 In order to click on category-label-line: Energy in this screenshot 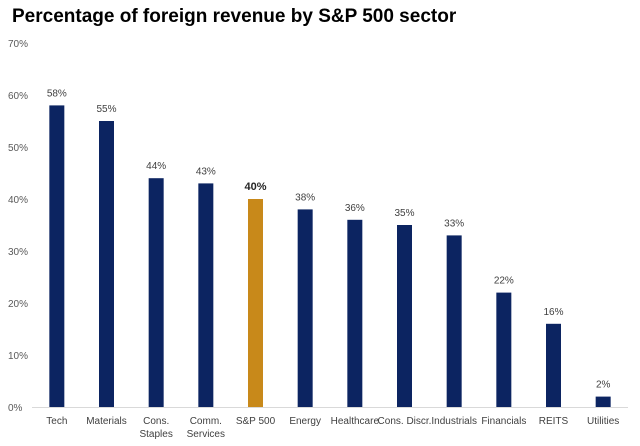, I will do `click(305, 421)`.